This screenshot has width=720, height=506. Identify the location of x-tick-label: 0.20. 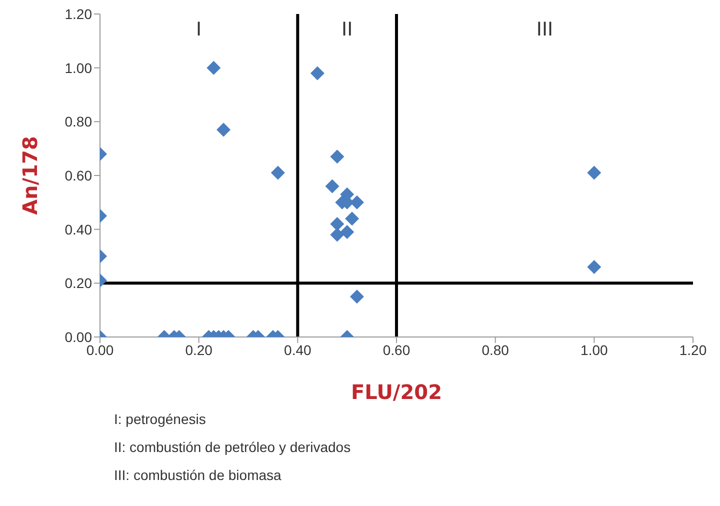
(199, 350).